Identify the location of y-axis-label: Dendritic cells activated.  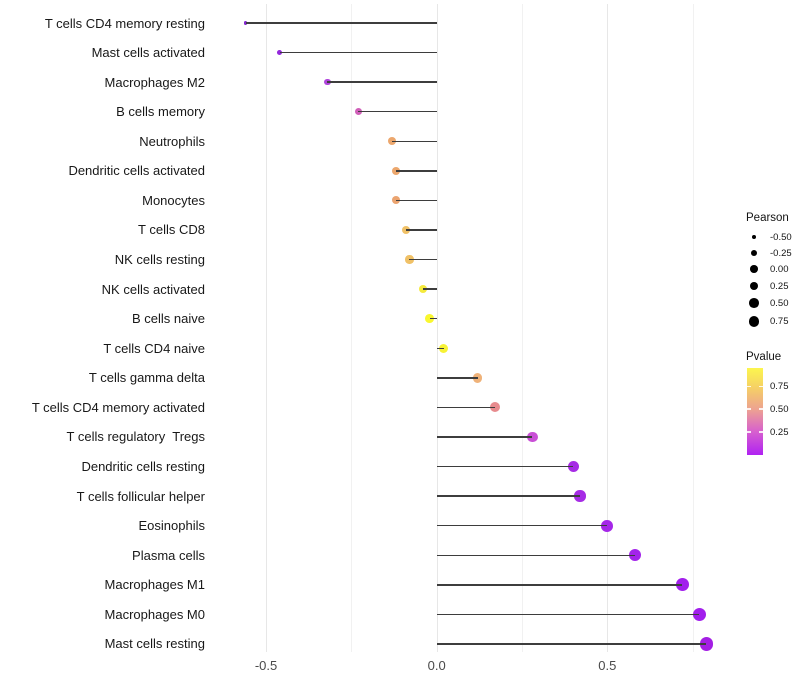
(136, 171).